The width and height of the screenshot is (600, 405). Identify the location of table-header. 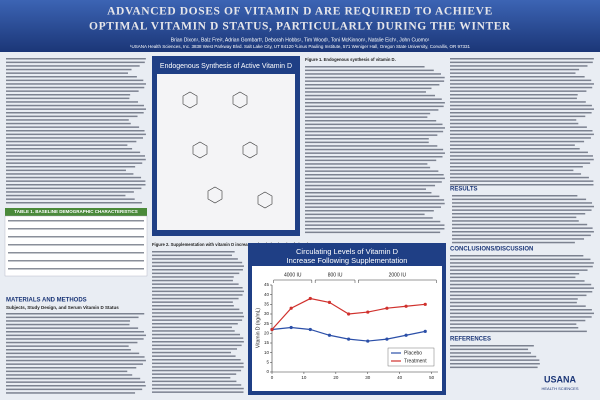
(76, 212).